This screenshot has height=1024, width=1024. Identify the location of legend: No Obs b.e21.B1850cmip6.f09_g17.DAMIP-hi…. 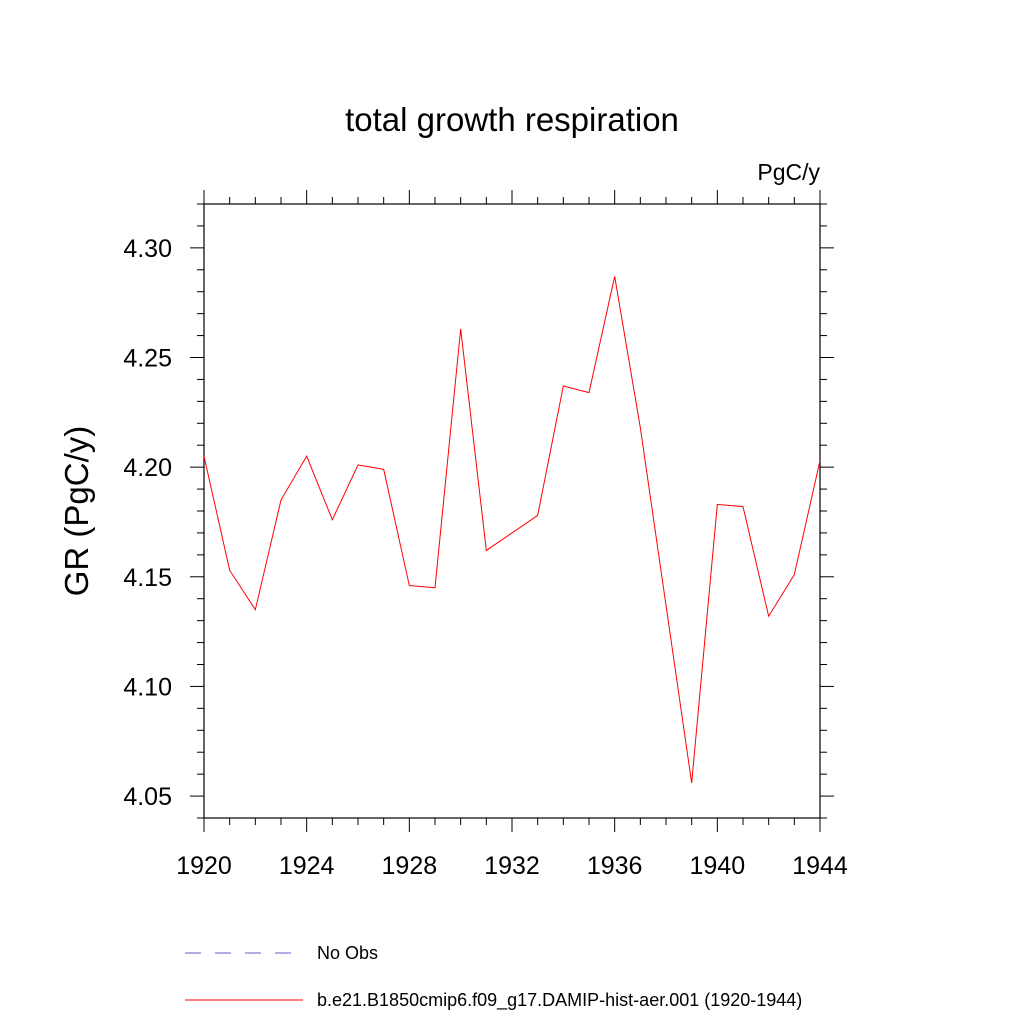
(493, 977).